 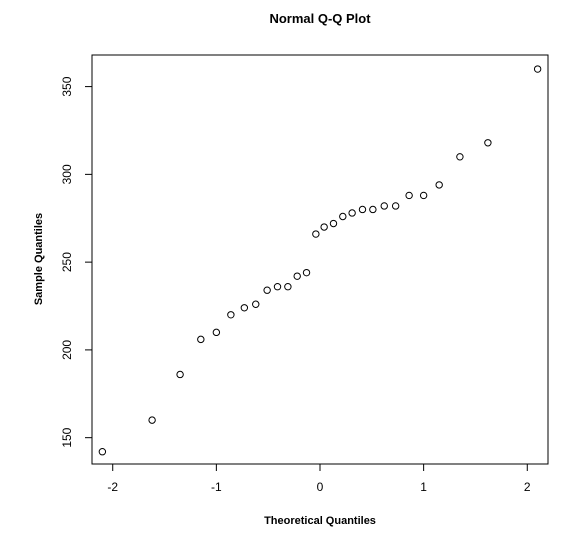 I want to click on y-tick-label: 300, so click(x=67, y=174).